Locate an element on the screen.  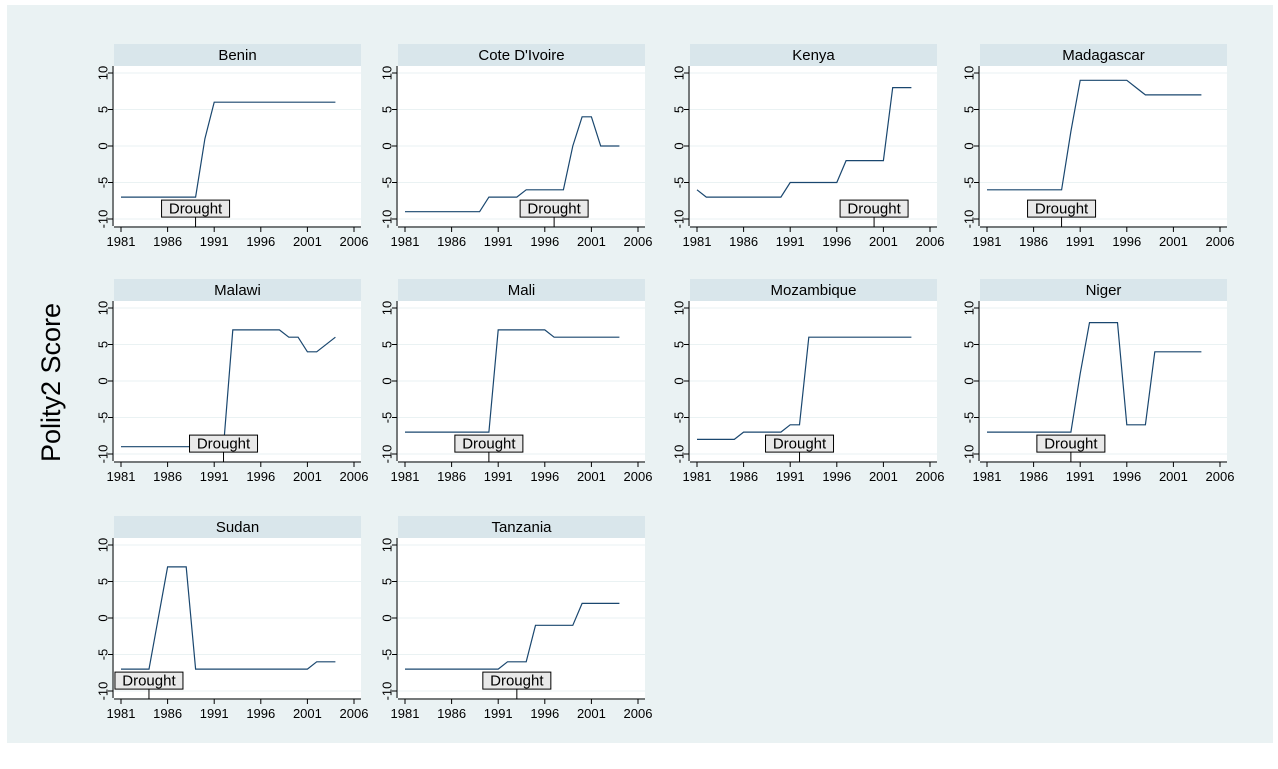
series-line-mozambique is located at coordinates (804, 388).